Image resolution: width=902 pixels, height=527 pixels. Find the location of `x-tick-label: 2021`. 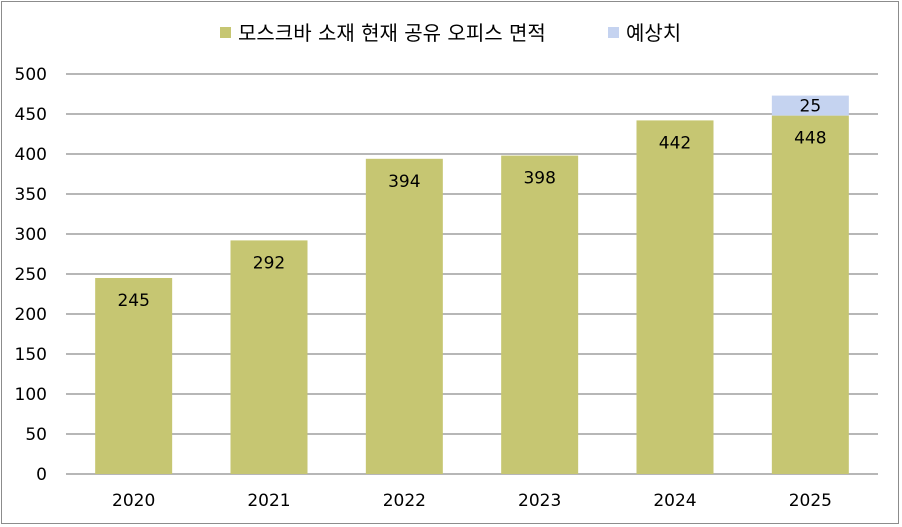

x-tick-label: 2021 is located at coordinates (268, 501).